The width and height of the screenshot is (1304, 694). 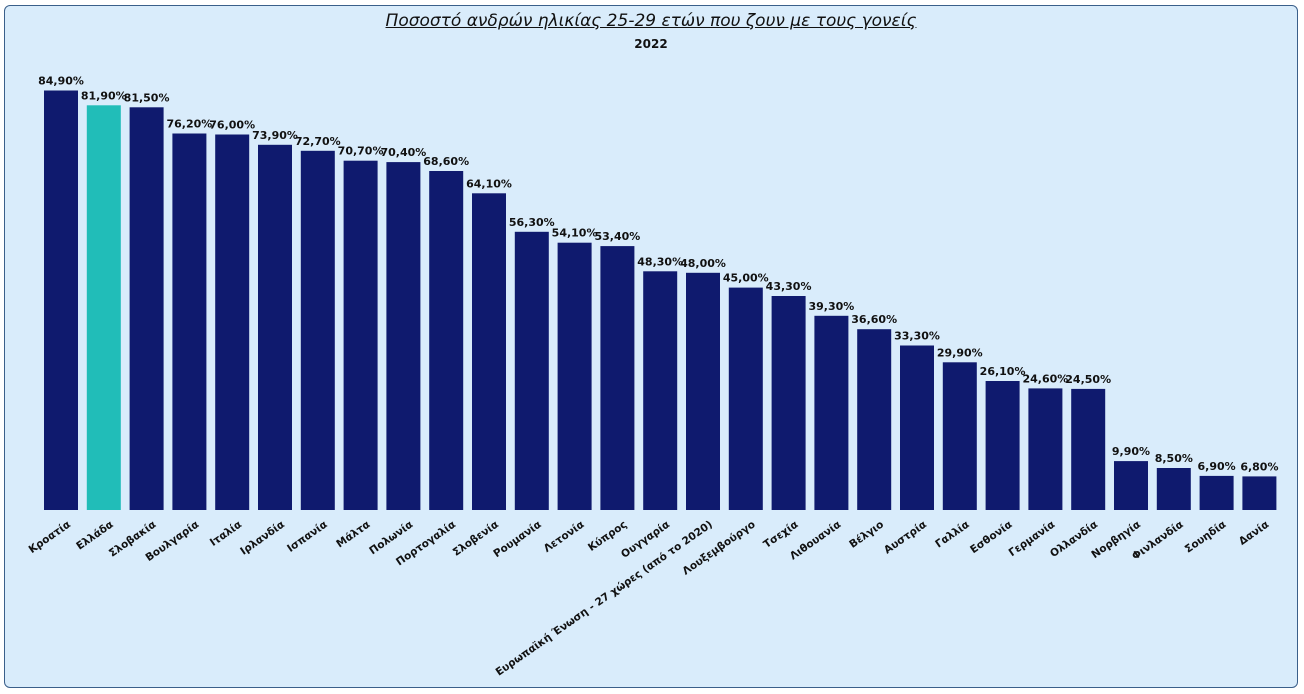 I want to click on category-label-27: Σουηδία, so click(x=1206, y=537).